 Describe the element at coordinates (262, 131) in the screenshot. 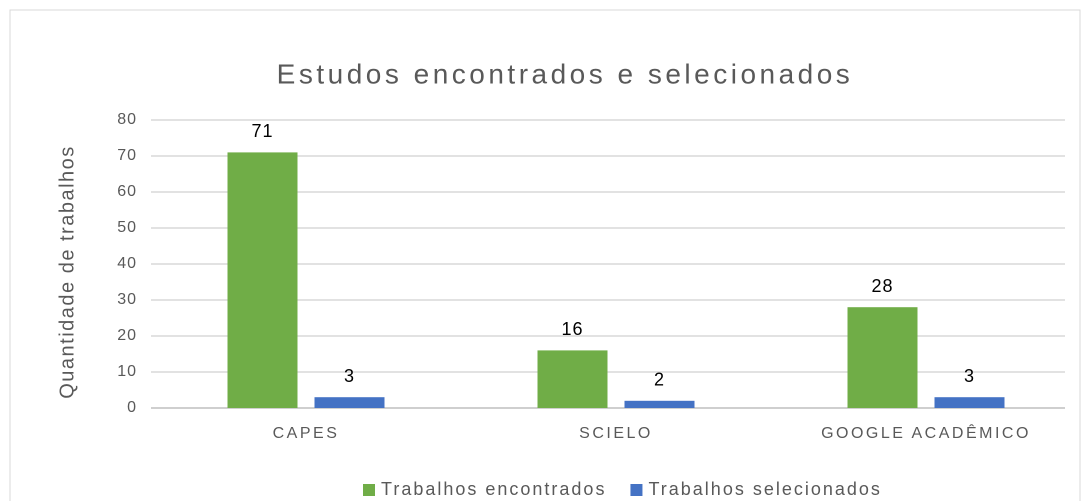

I see `value-label: 71` at that location.